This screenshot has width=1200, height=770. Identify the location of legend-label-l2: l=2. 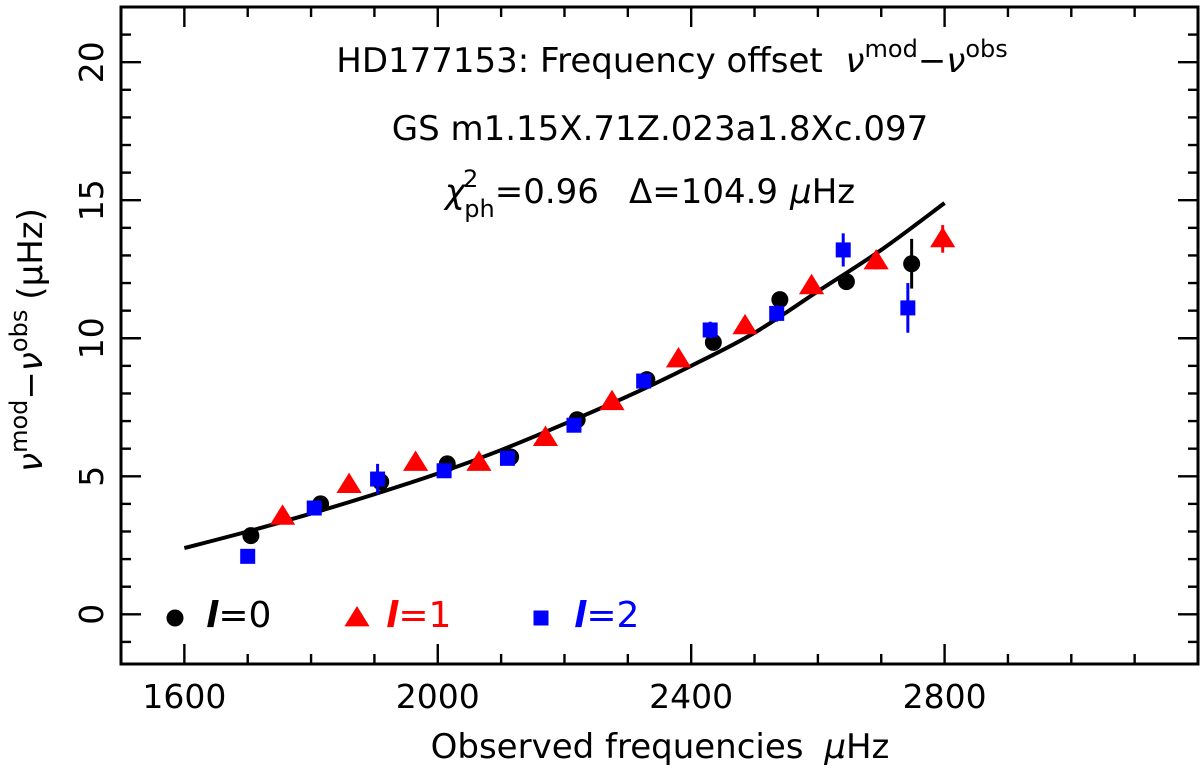
(606, 615).